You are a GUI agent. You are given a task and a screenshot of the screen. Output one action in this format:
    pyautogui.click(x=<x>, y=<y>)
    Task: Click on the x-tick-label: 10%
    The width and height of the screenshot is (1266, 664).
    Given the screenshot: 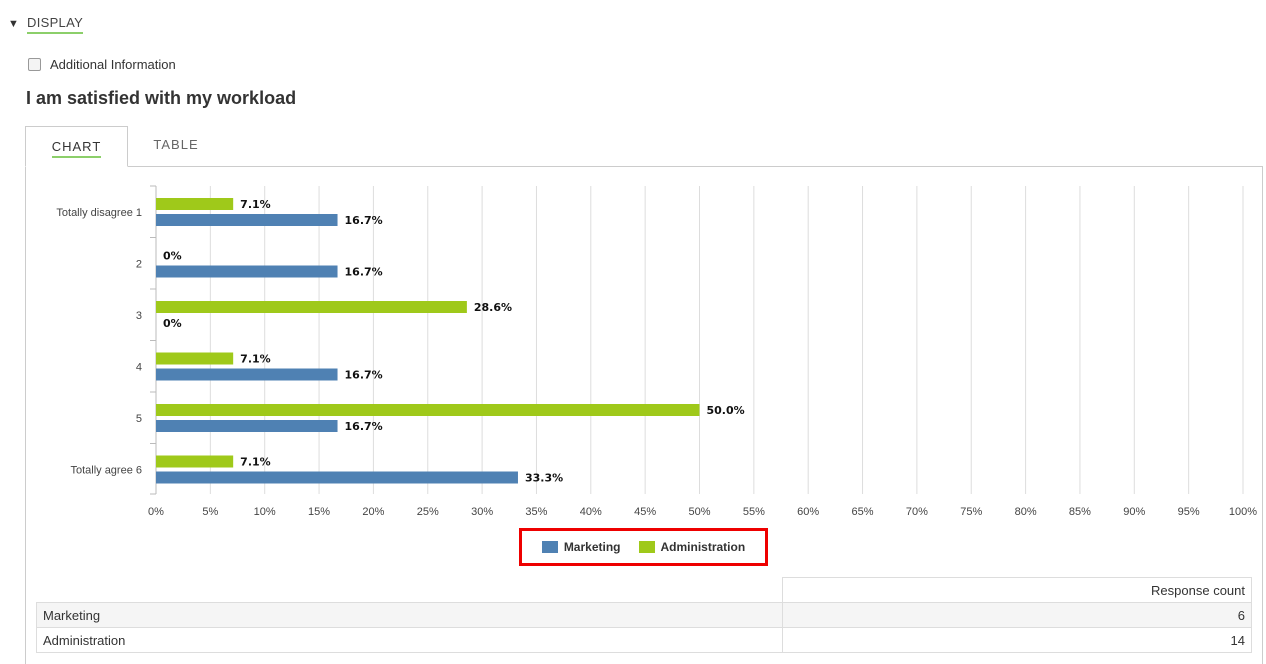 What is the action you would take?
    pyautogui.click(x=265, y=512)
    